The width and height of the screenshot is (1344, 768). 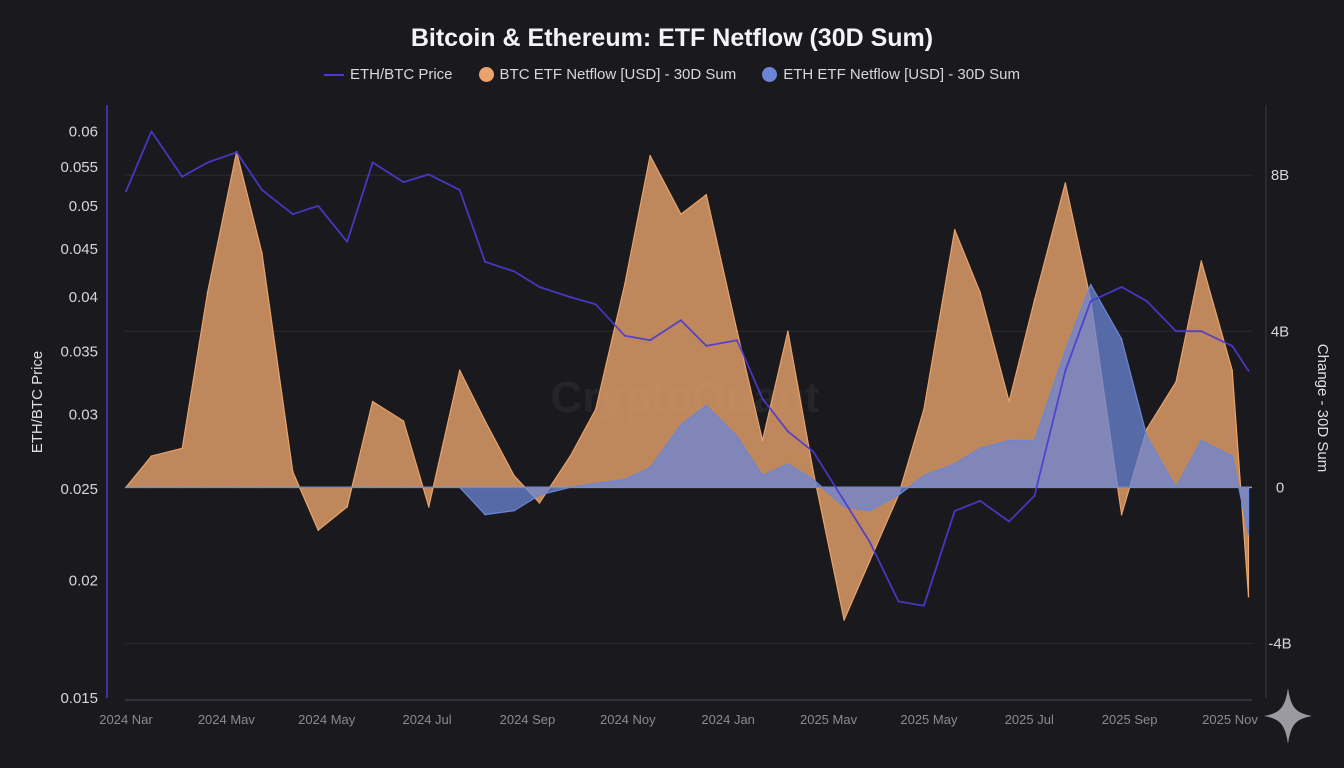 What do you see at coordinates (891, 74) in the screenshot?
I see `legend-item-eth-netflow: ETH ETF Netflow [USD] - 30D Sum` at bounding box center [891, 74].